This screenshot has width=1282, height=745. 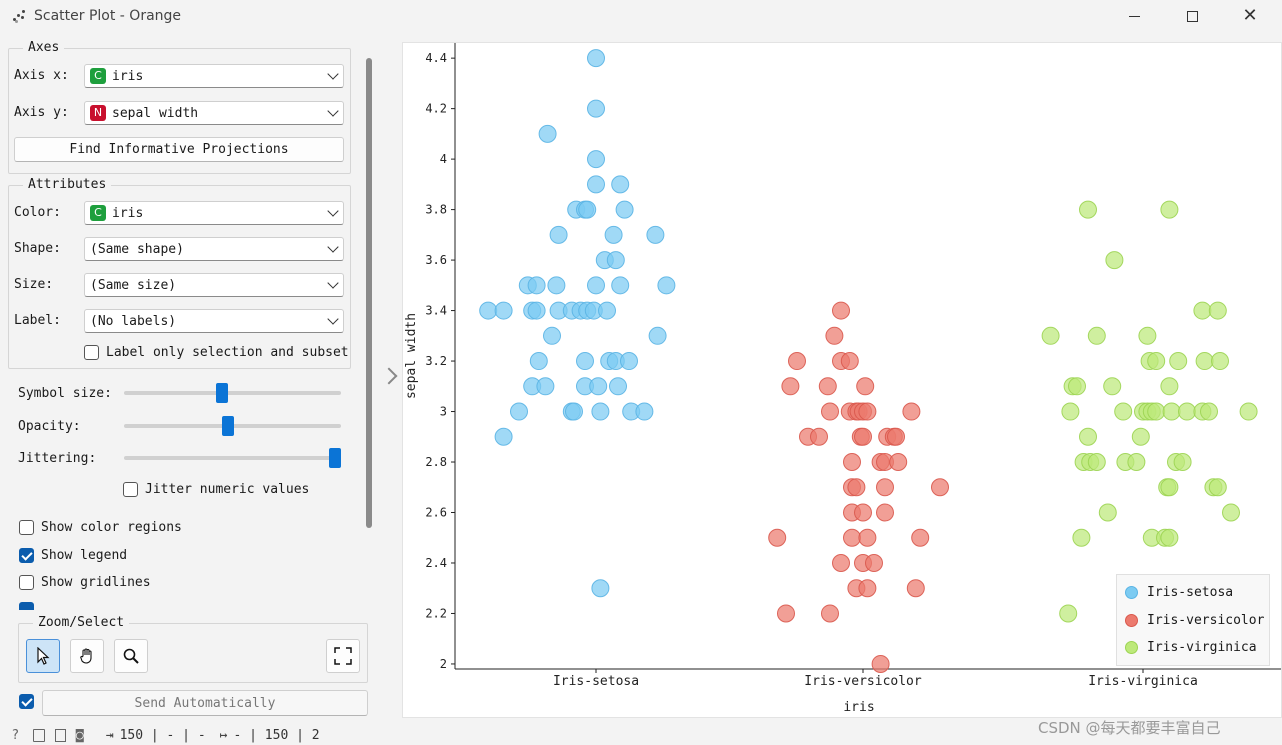 I want to click on shape-label: Shape:, so click(x=37, y=248).